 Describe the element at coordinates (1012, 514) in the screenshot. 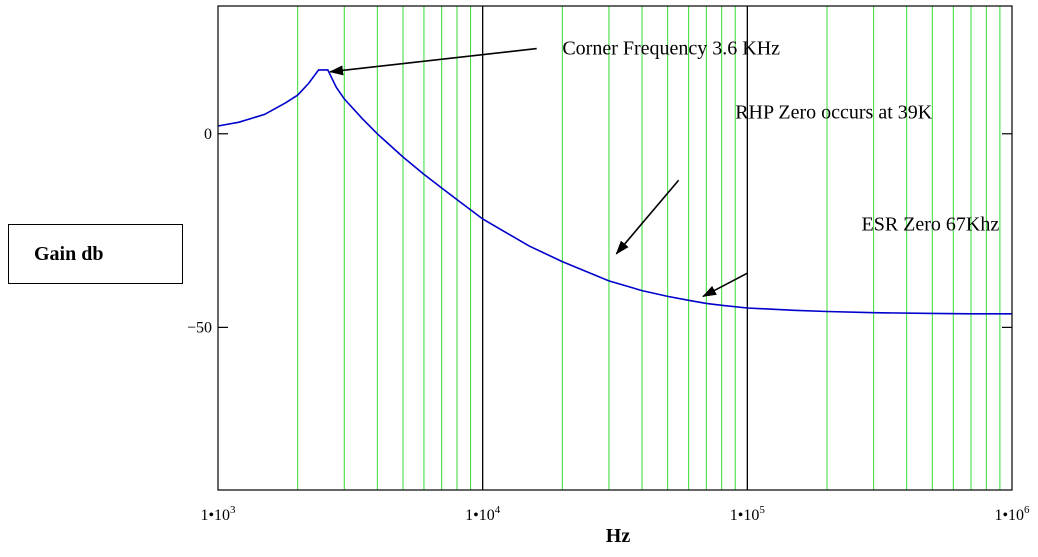

I see `x-tick-label: 1•106` at that location.